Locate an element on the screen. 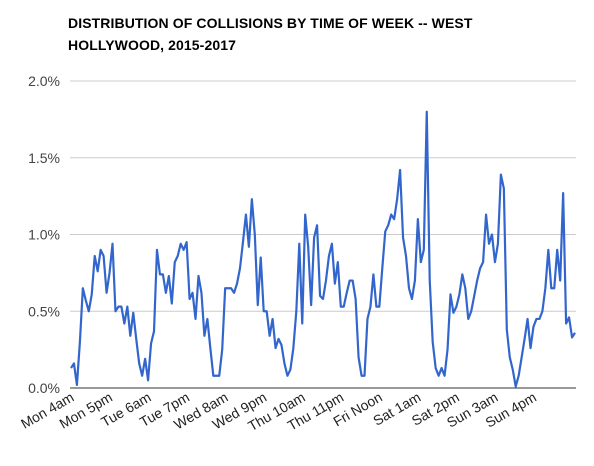 Image resolution: width=594 pixels, height=466 pixels. y-tick-label: 0.0% is located at coordinates (44, 388).